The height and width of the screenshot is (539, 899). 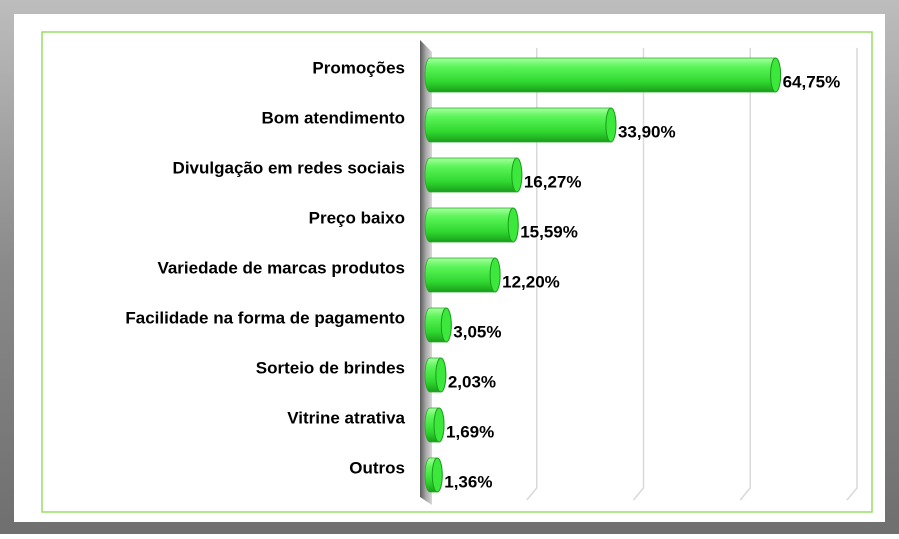 I want to click on value-label: 64,75%, so click(x=812, y=81).